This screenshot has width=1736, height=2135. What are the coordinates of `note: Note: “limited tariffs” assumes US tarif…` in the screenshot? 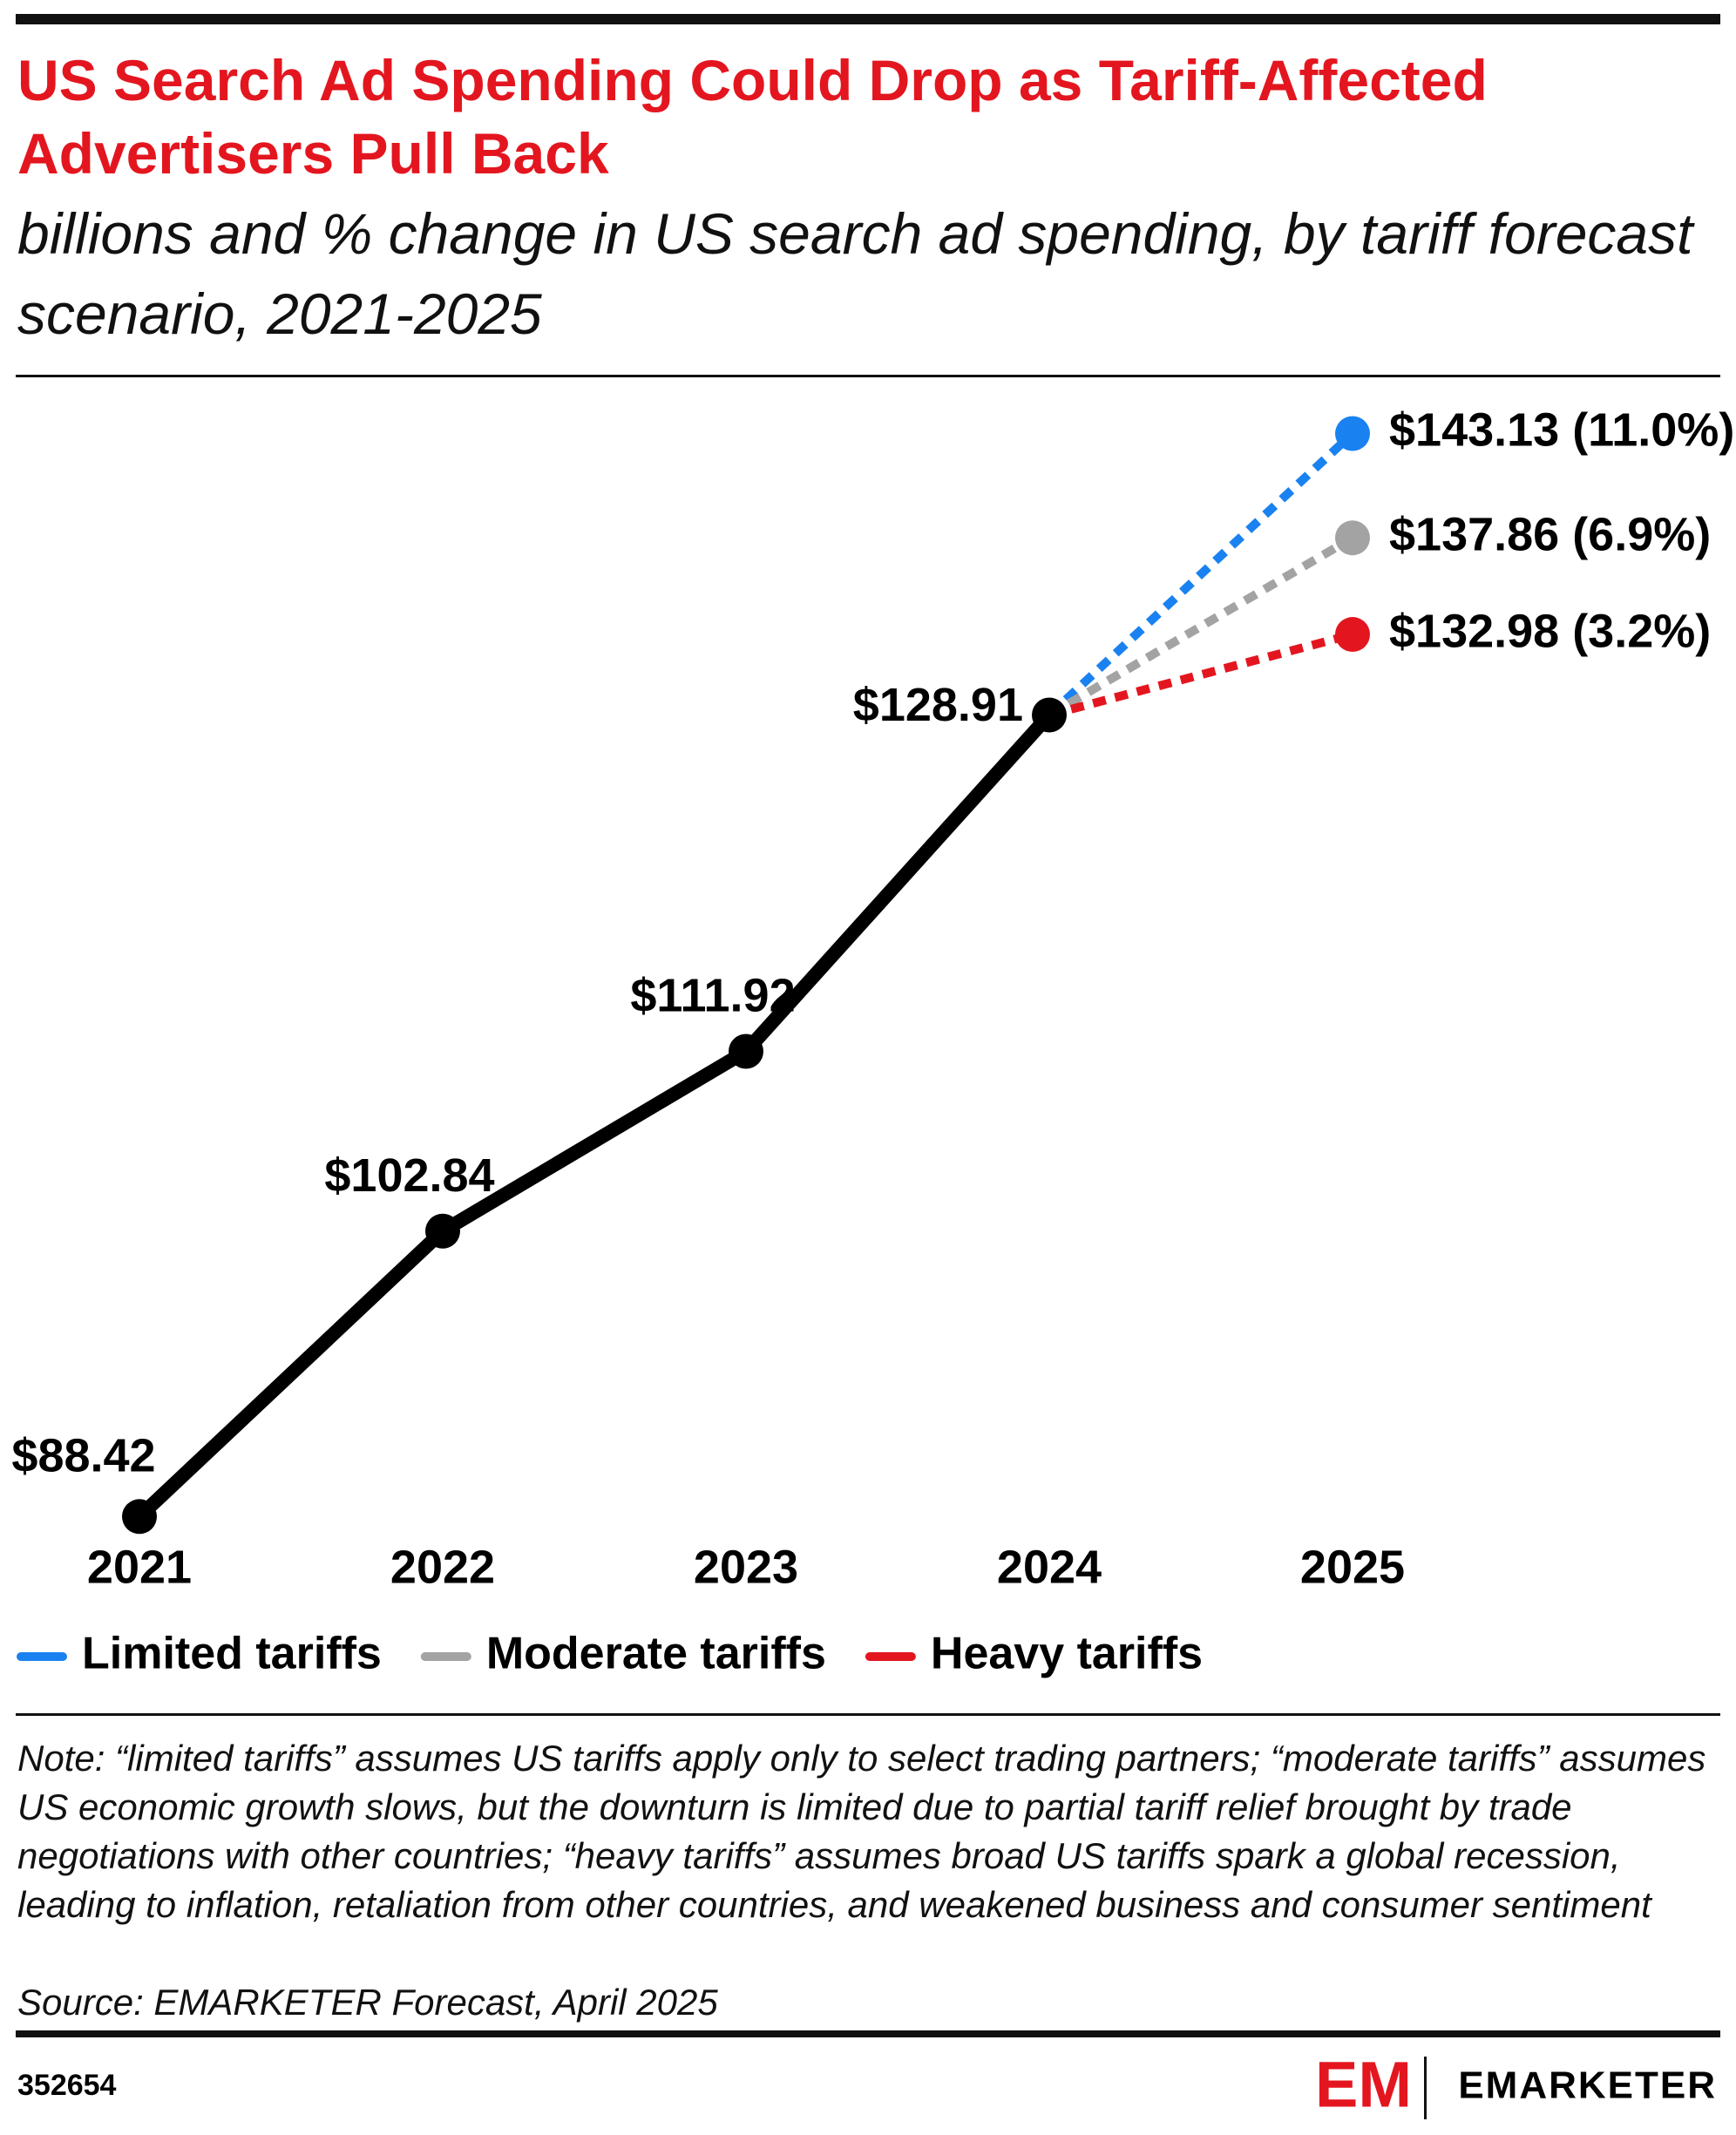 It's located at (861, 1832).